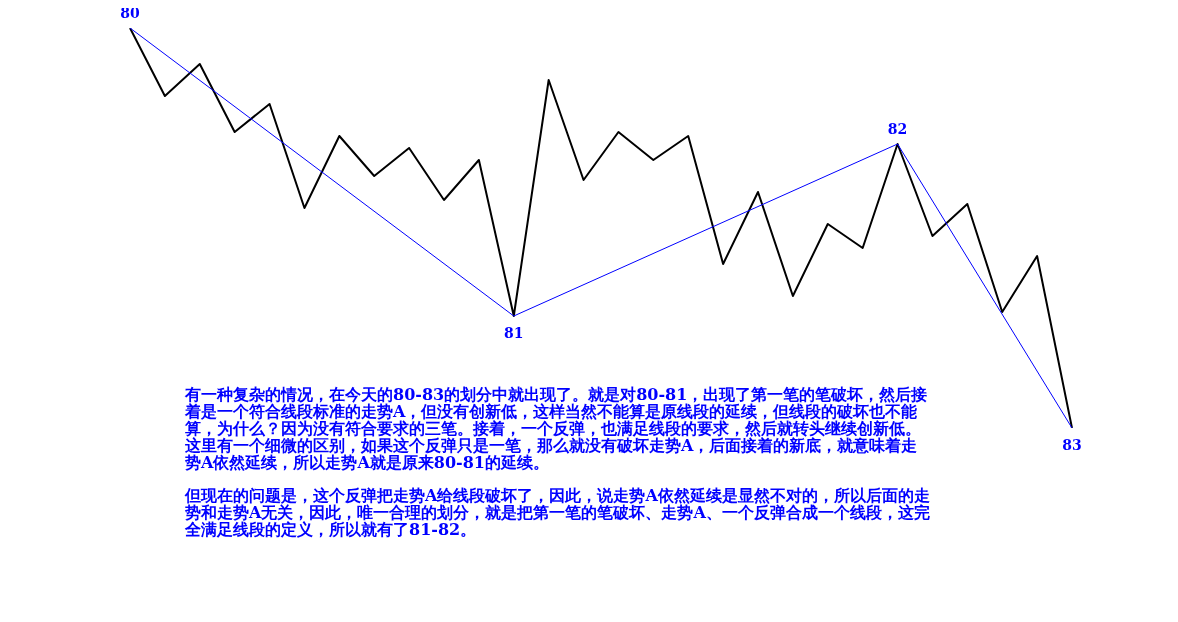  Describe the element at coordinates (1072, 445) in the screenshot. I see `annotation: 83` at that location.